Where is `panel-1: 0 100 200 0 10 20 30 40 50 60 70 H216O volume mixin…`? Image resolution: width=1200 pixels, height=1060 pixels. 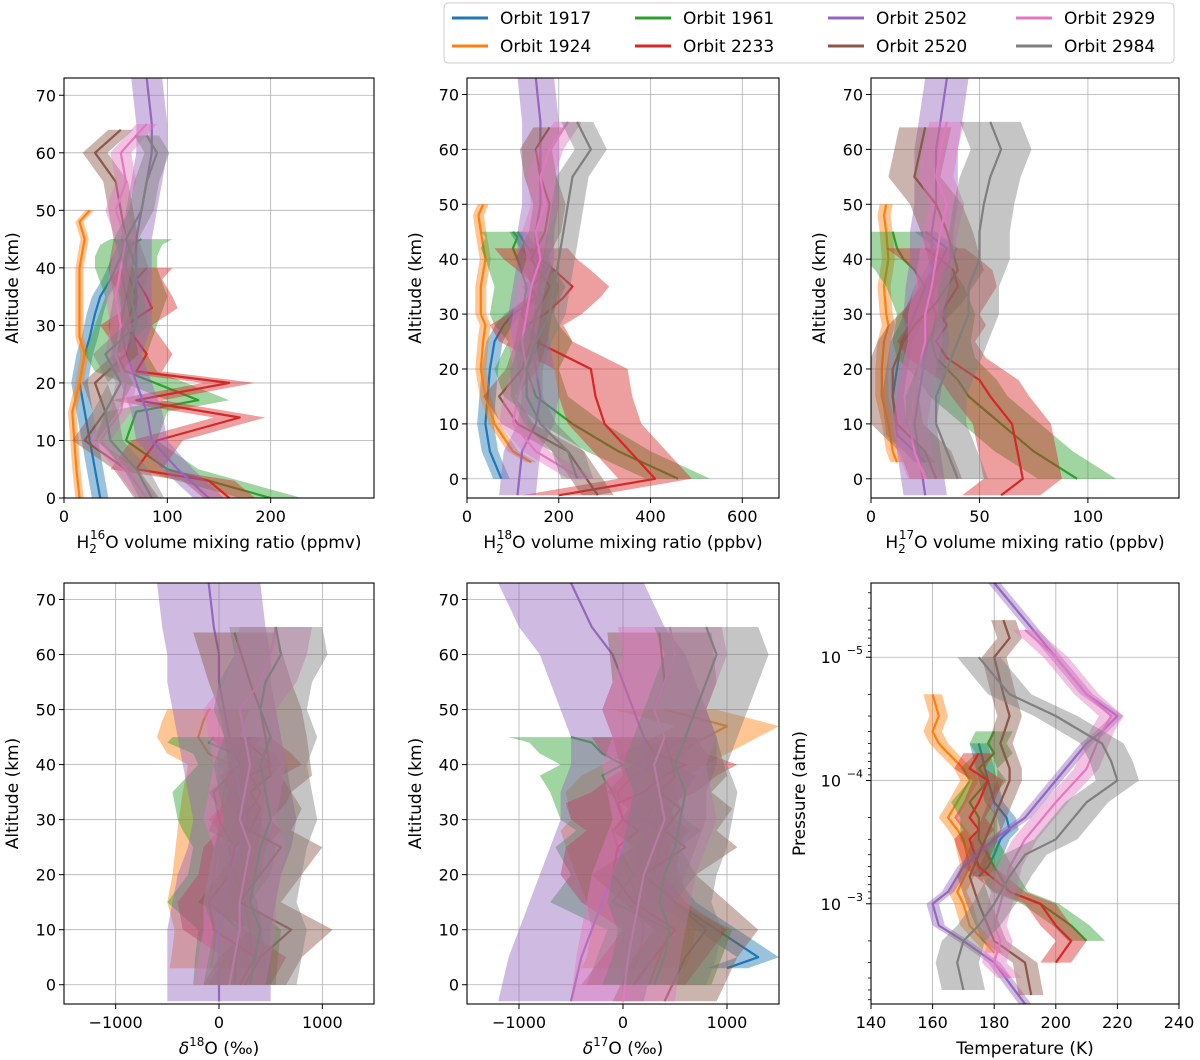 panel-1: 0 100 200 0 10 20 30 40 50 60 70 H216O volume mixin… is located at coordinates (189, 316).